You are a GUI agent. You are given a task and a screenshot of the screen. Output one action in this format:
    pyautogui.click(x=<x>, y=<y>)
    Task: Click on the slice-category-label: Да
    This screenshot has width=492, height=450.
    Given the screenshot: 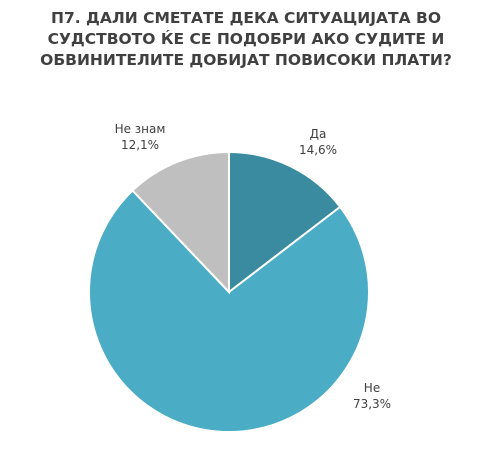 What is the action you would take?
    pyautogui.click(x=318, y=134)
    